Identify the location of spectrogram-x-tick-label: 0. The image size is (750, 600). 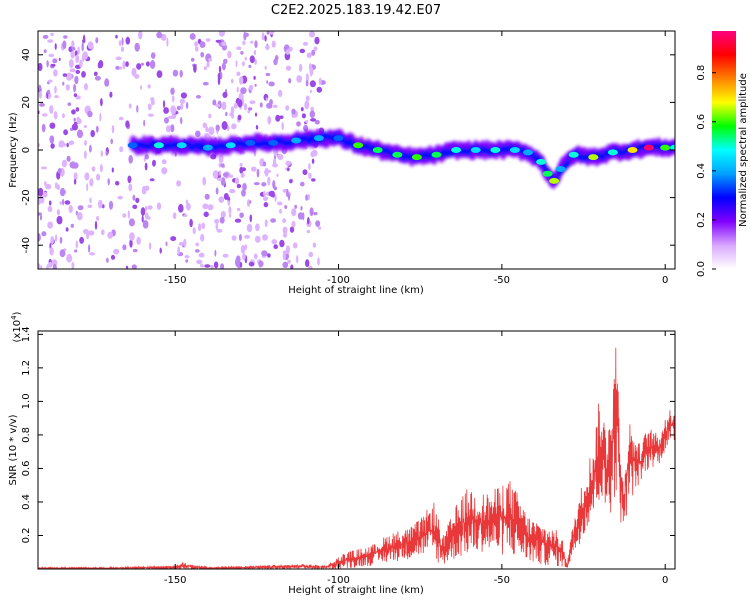
(665, 280).